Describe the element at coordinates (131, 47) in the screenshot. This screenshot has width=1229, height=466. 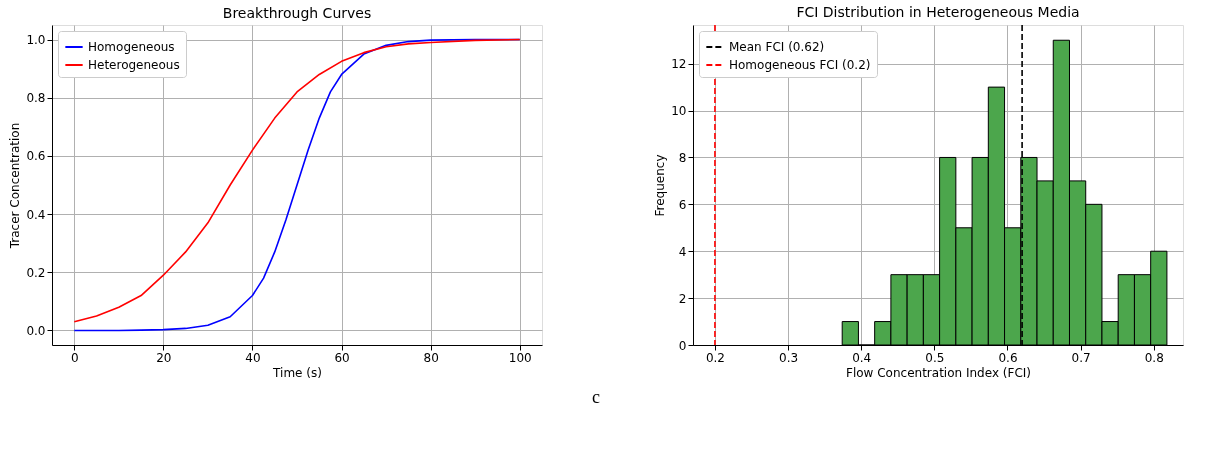
I see `legend-label: Homogeneous` at that location.